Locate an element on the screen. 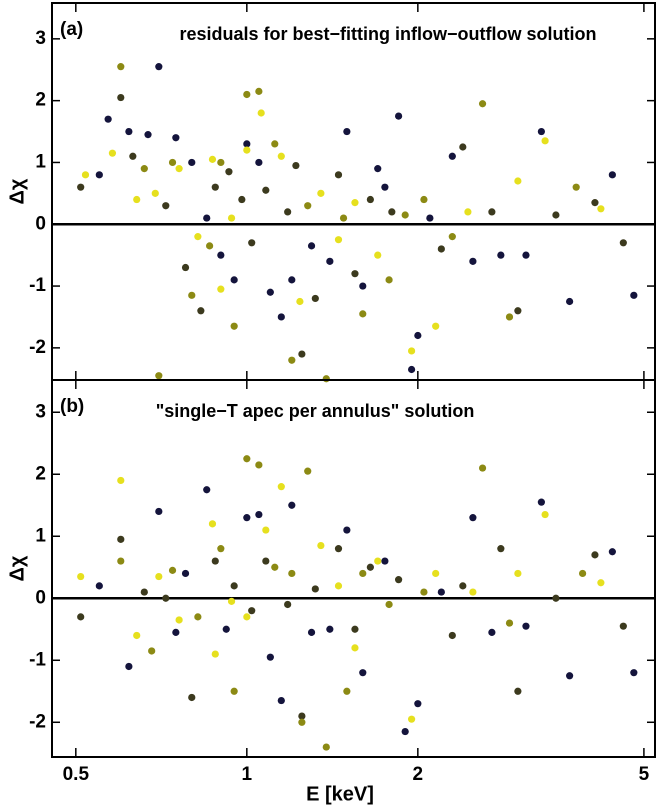  y-tick-label: -1 is located at coordinates (37, 659).